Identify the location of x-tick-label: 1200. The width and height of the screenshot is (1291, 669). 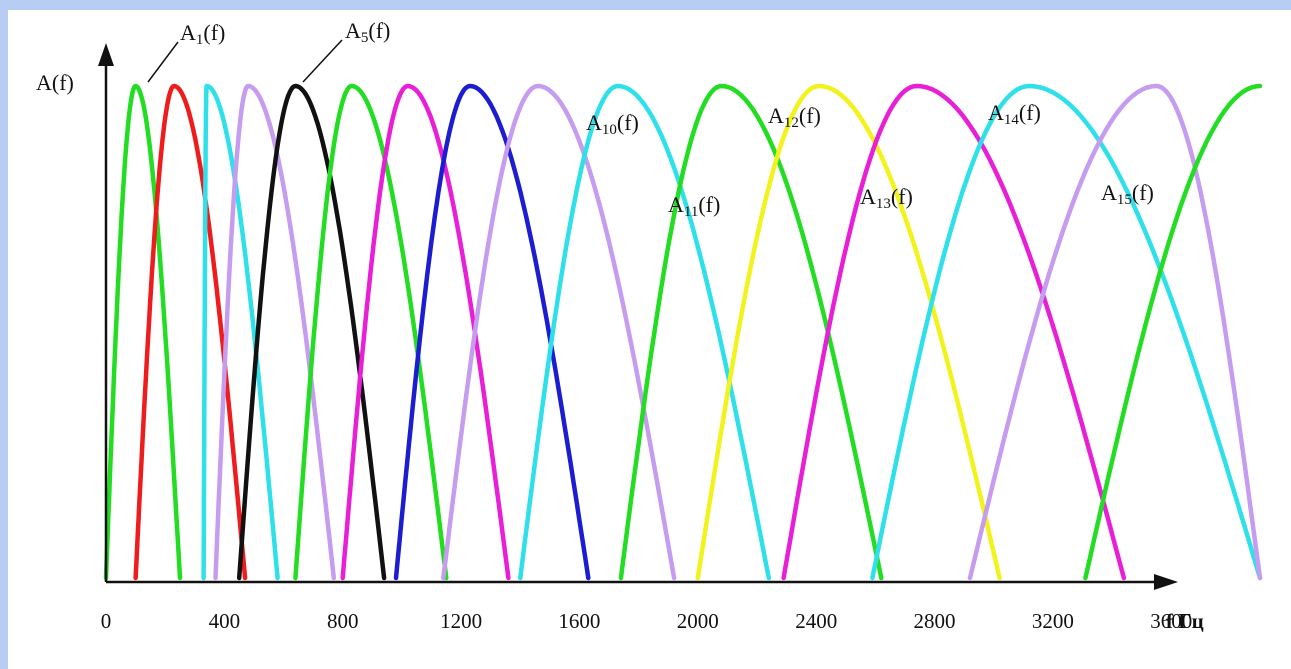
(461, 621).